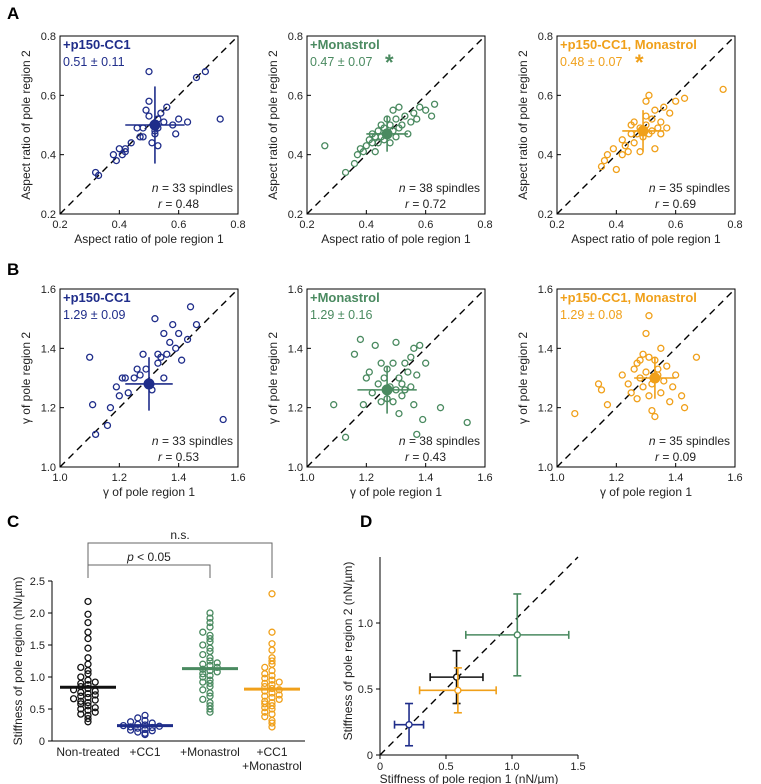 This screenshot has width=761, height=784. I want to click on mean-sd-label: 0.47 ± 0.07, so click(341, 62).